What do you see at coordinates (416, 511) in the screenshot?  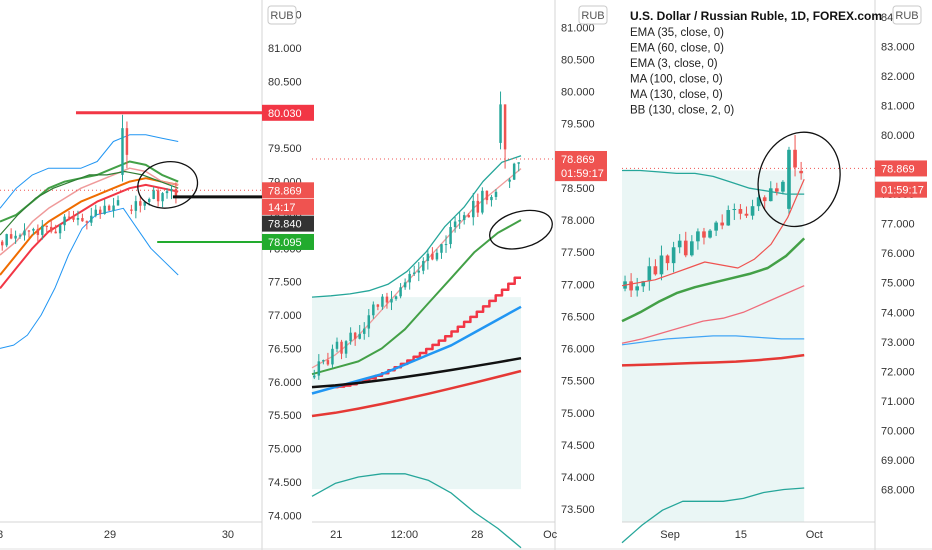 I see `bollinger-lower` at bounding box center [416, 511].